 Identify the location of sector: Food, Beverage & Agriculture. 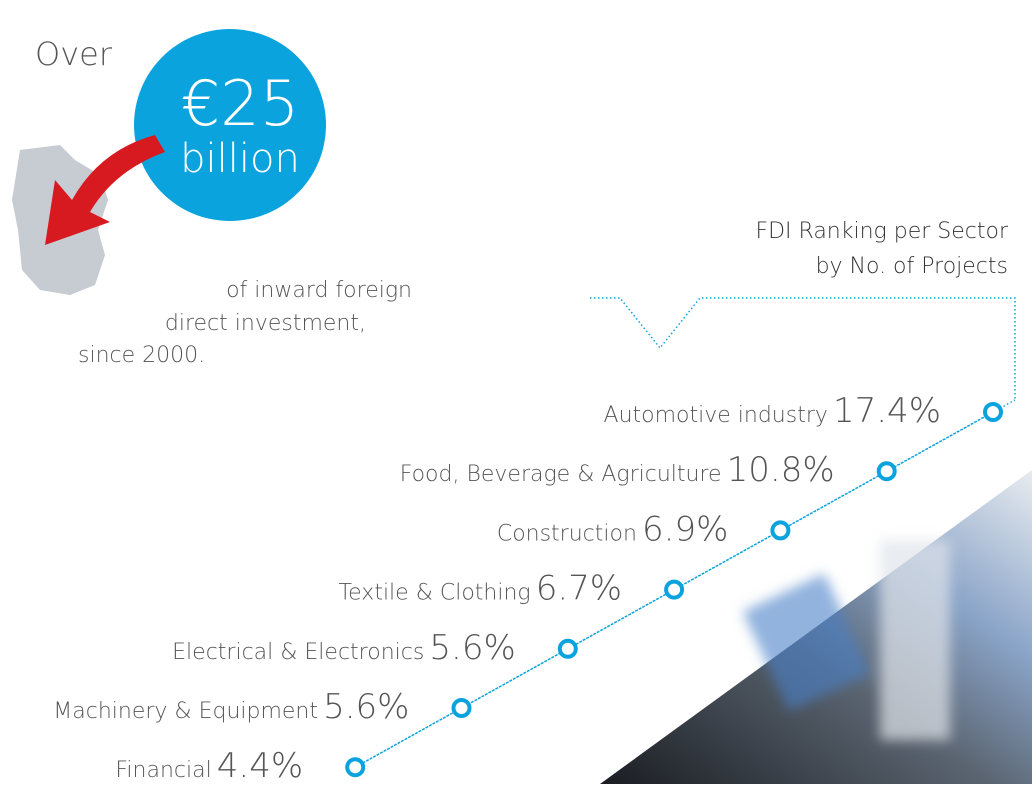
(561, 474).